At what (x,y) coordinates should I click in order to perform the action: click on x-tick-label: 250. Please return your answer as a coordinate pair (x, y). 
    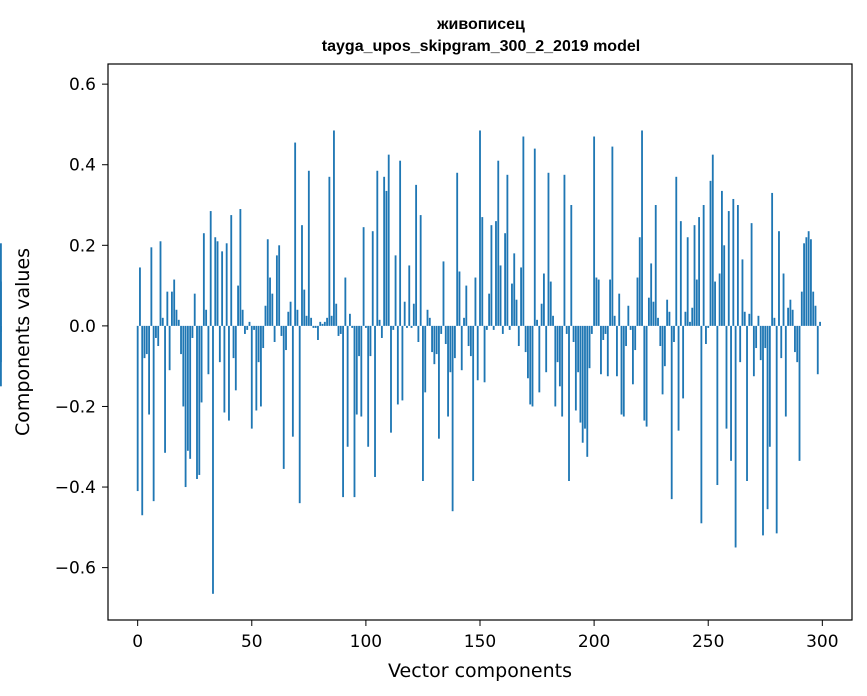
    Looking at the image, I should click on (708, 642).